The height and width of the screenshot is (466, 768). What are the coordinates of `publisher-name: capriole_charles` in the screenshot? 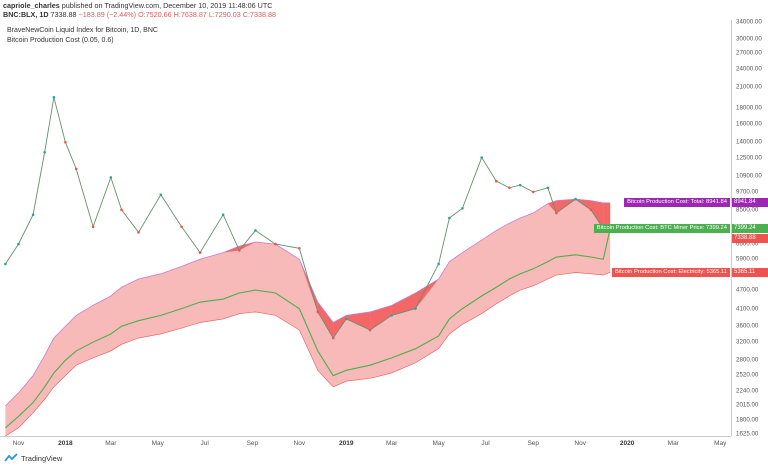 It's located at (31, 5).